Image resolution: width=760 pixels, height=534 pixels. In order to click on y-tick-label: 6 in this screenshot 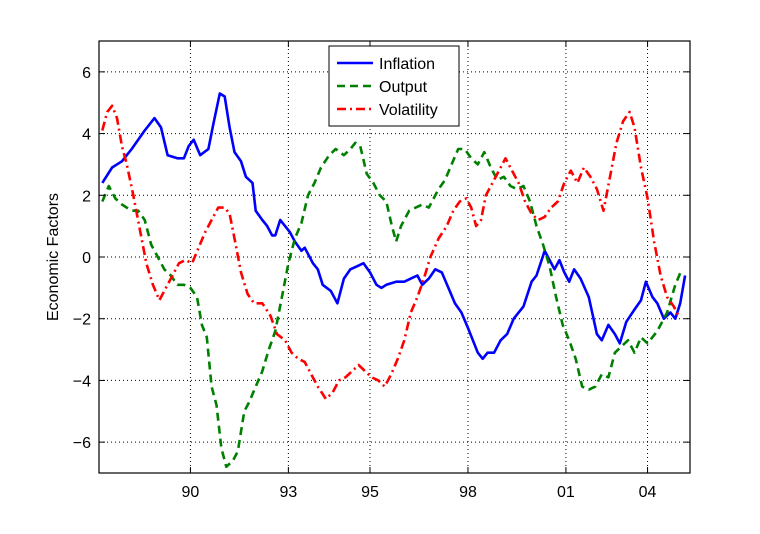, I will do `click(86, 73)`.